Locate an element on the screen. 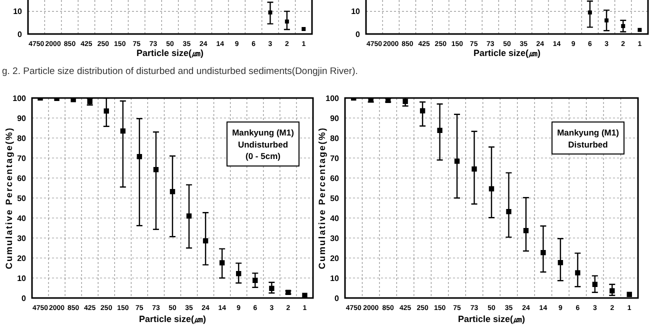  annotation: Mankyung (M1) Undisturbed (0 - 5cm) is located at coordinates (263, 144).